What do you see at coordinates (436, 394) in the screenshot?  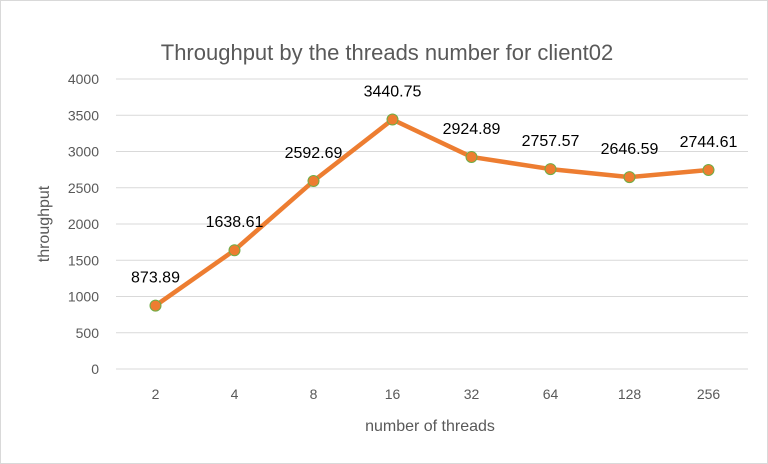 I see `x-axis-ticks: 2 4 8 16 32 64 128 256` at bounding box center [436, 394].